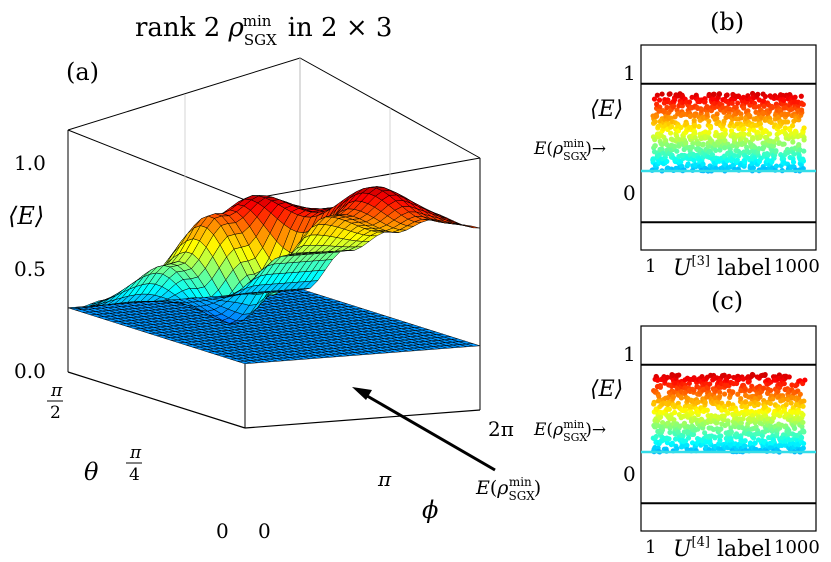 This screenshot has height=562, width=831. What do you see at coordinates (430, 510) in the screenshot?
I see `phi-axis-label: ϕ` at bounding box center [430, 510].